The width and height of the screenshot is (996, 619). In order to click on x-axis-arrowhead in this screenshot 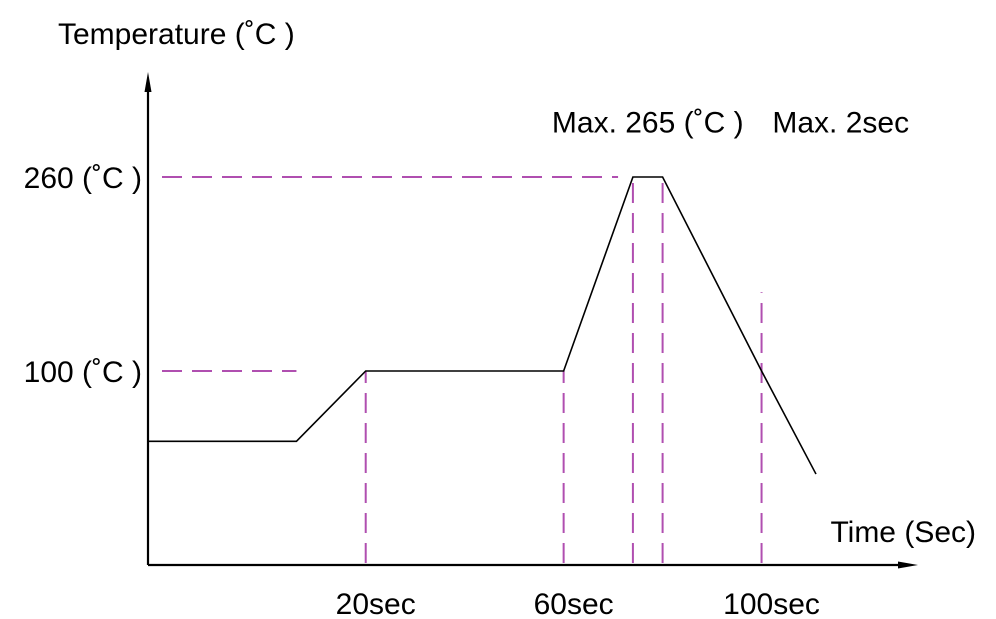, I will do `click(908, 565)`.